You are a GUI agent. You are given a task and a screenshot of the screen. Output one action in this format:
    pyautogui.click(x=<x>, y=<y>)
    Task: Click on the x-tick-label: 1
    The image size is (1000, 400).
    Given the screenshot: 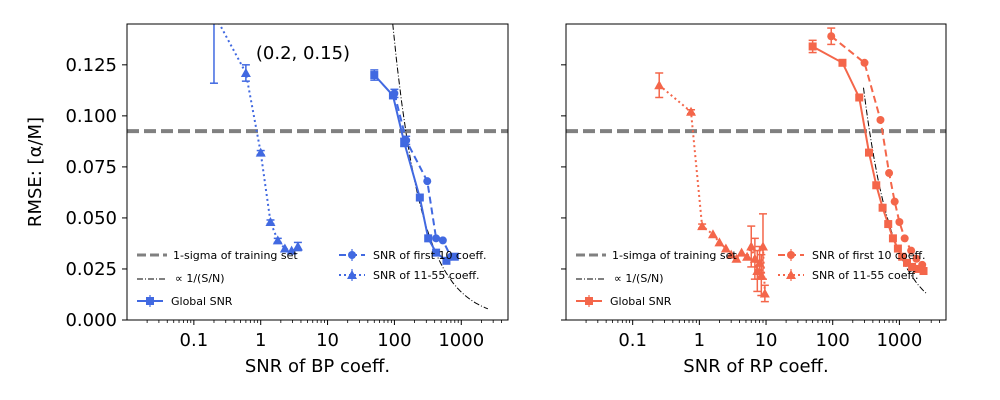 What is the action you would take?
    pyautogui.click(x=699, y=340)
    